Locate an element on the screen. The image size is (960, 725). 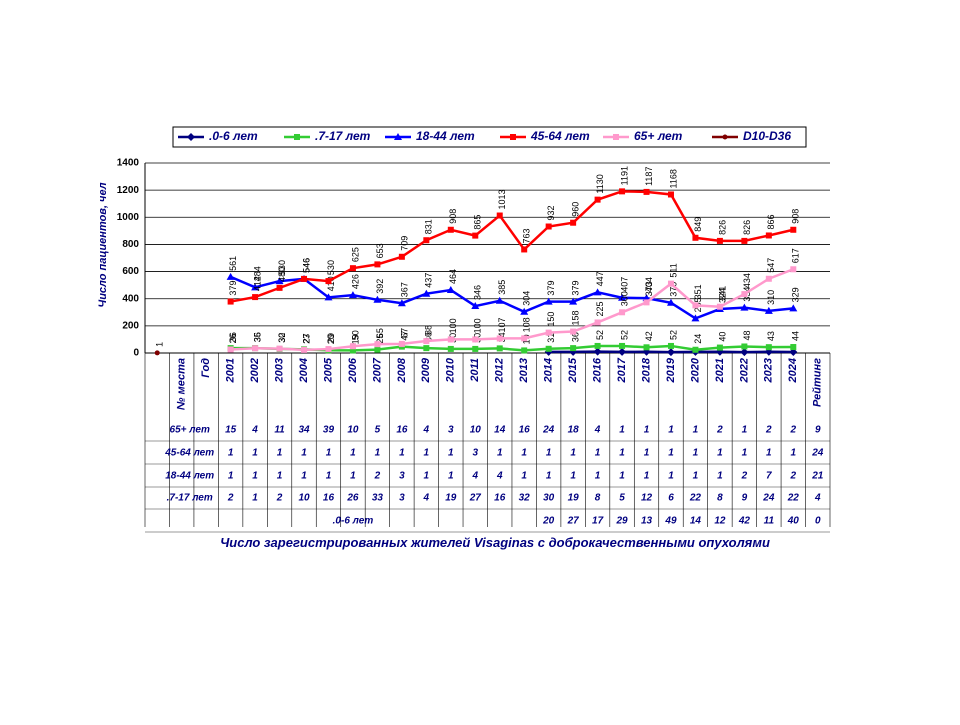
y-tick-label: 800 is located at coordinates (130, 244).